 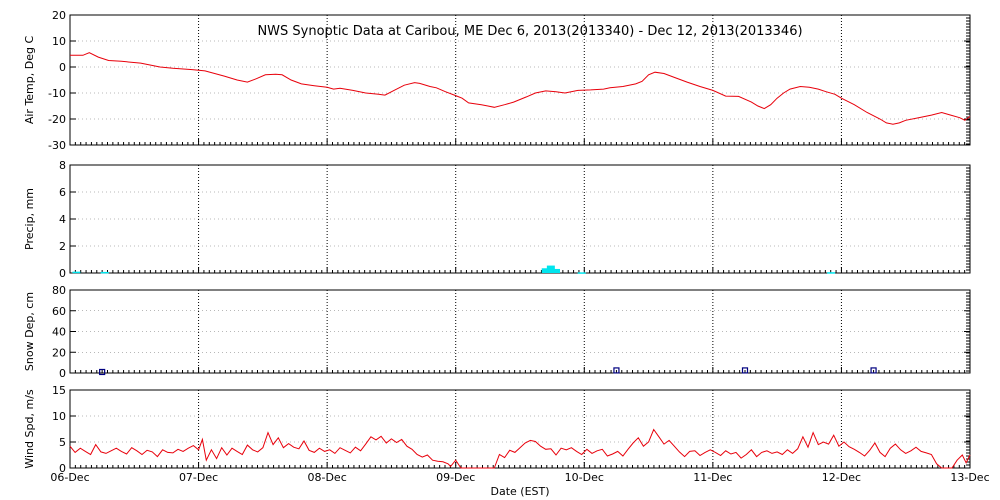 What do you see at coordinates (62, 442) in the screenshot?
I see `wind-speed-ytick-label: 5` at bounding box center [62, 442].